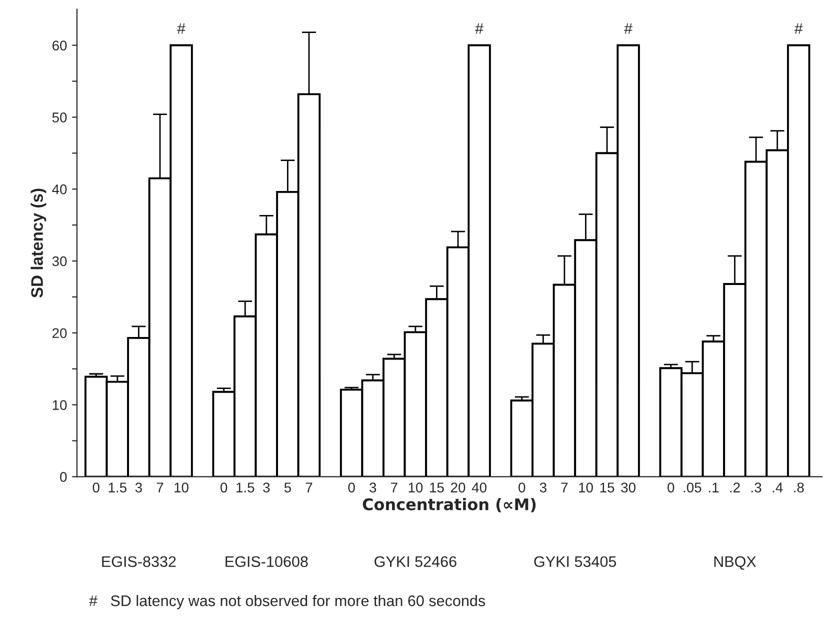  I want to click on x-tick-label: 40, so click(479, 487).